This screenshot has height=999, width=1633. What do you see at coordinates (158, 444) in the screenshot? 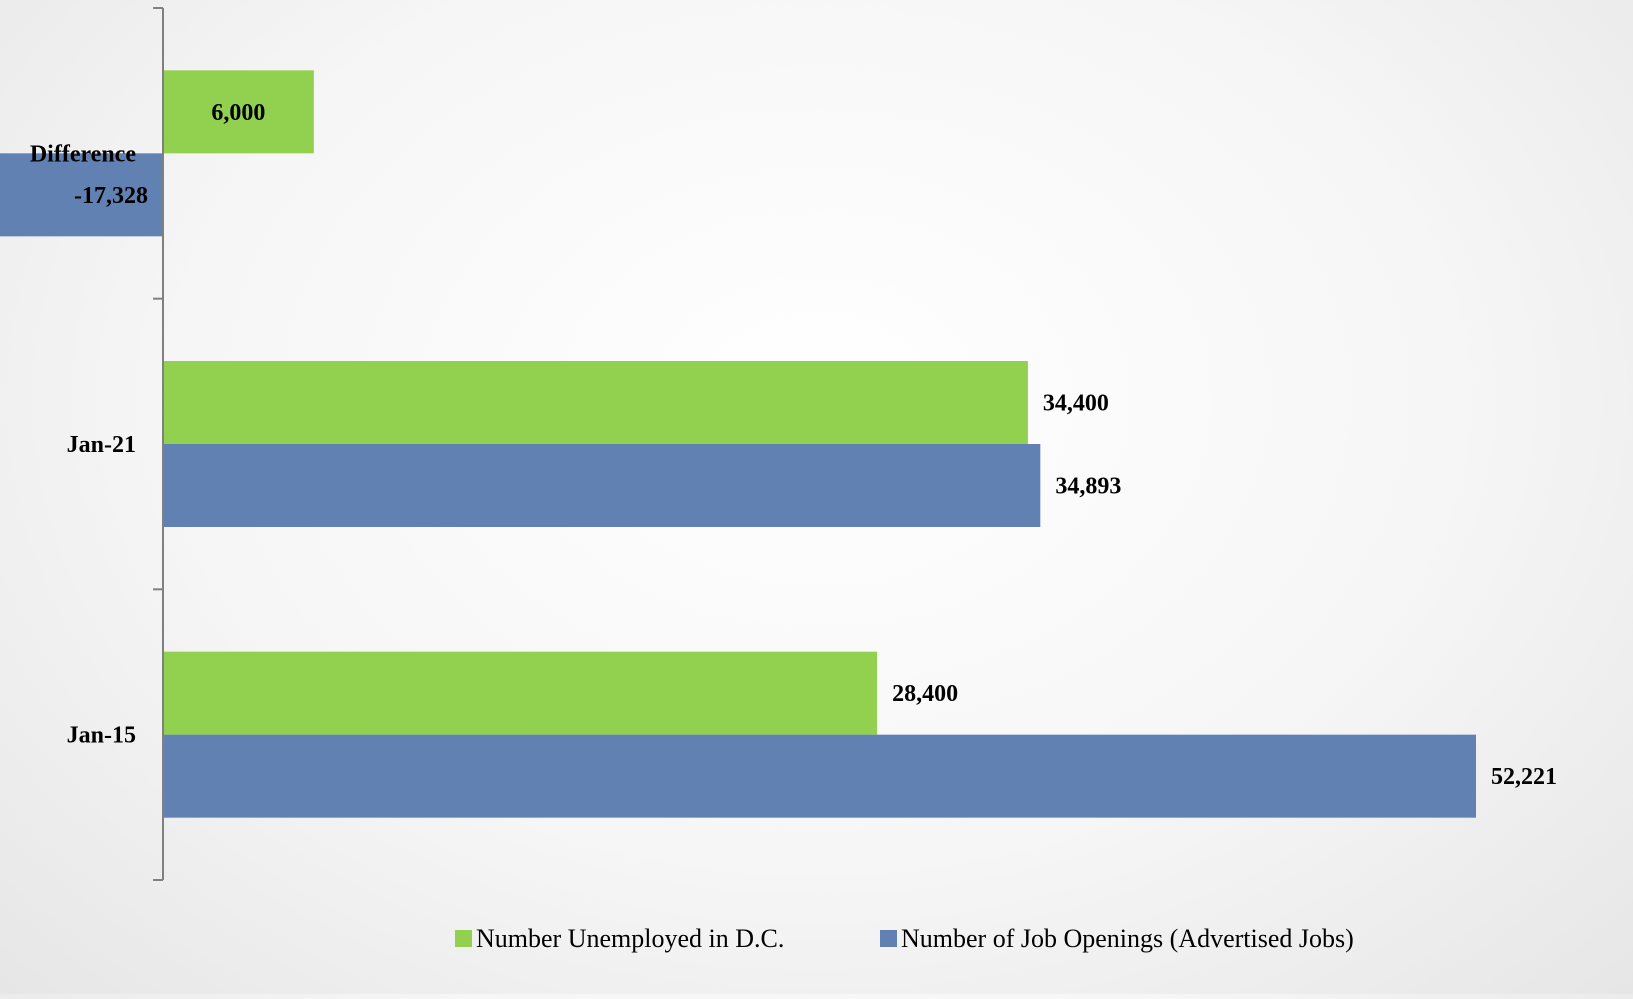
I see `category-axis` at bounding box center [158, 444].